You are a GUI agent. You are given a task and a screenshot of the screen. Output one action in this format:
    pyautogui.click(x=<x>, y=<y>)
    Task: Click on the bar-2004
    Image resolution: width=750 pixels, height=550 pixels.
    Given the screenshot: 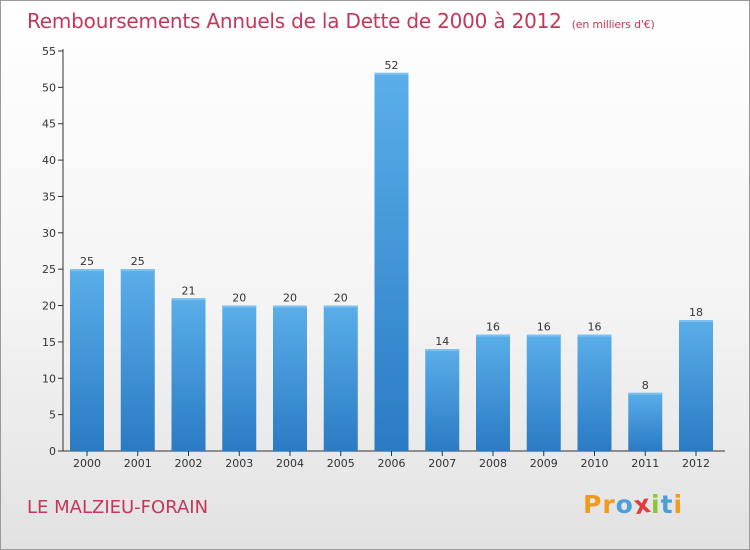 What is the action you would take?
    pyautogui.click(x=290, y=378)
    